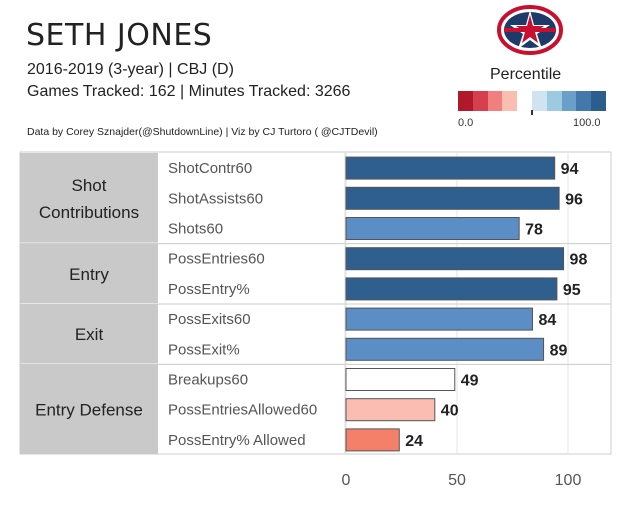  I want to click on category-label: Entry, so click(89, 274).